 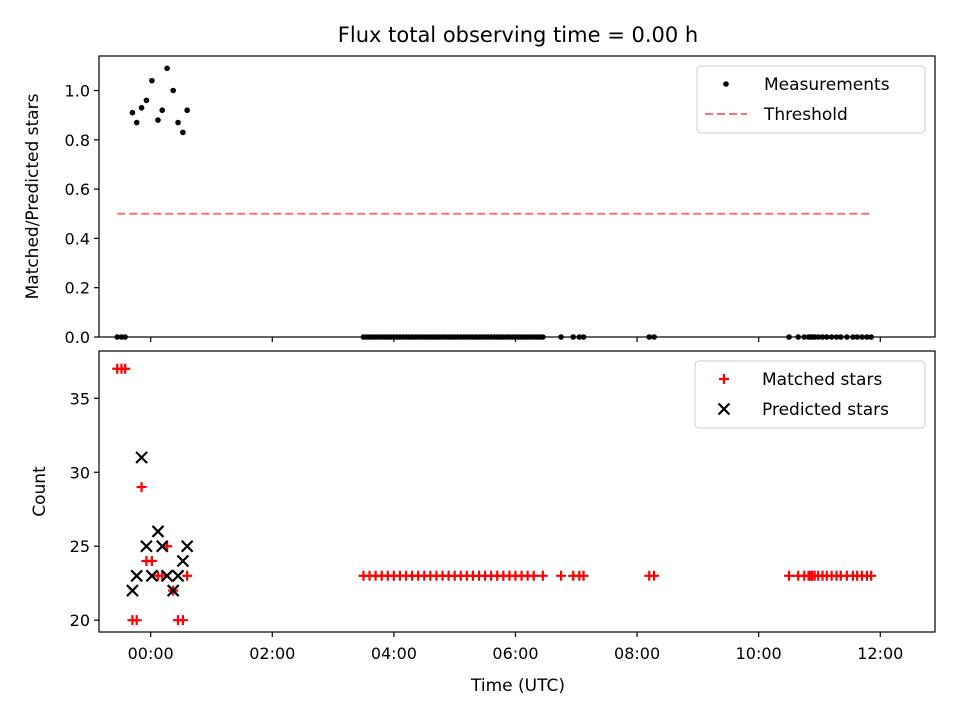 I want to click on x-axis-label: Time (UTC), so click(x=517, y=686).